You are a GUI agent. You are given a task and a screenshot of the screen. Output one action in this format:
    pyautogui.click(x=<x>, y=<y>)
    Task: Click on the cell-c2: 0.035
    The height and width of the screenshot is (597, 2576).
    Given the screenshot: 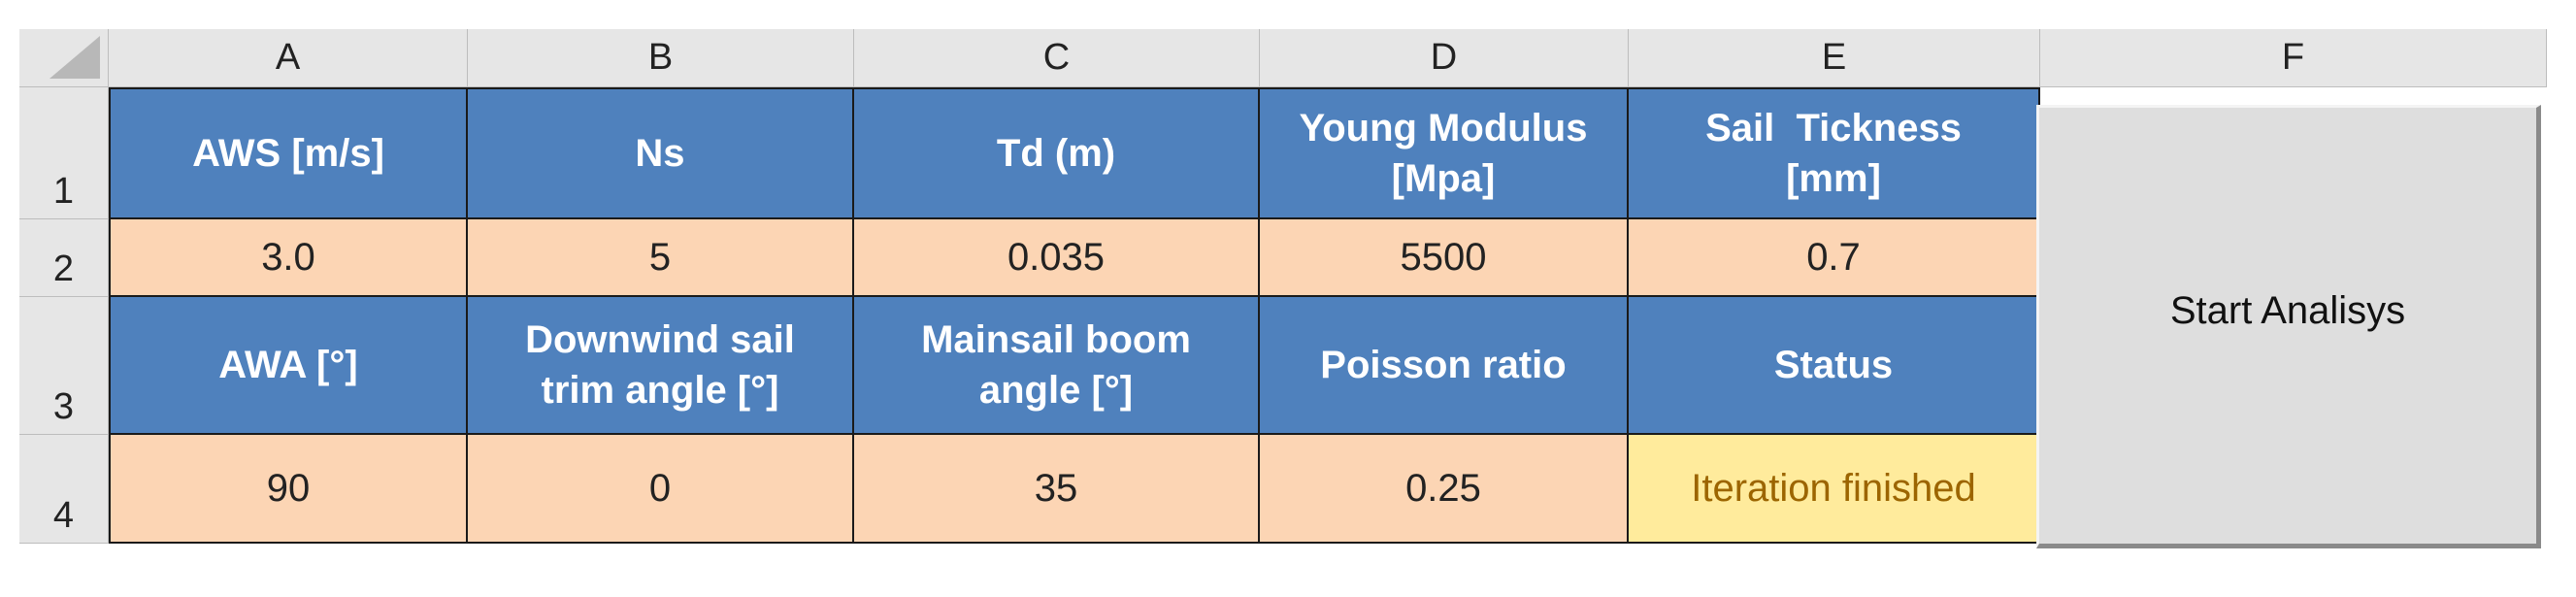 What is the action you would take?
    pyautogui.click(x=1057, y=258)
    